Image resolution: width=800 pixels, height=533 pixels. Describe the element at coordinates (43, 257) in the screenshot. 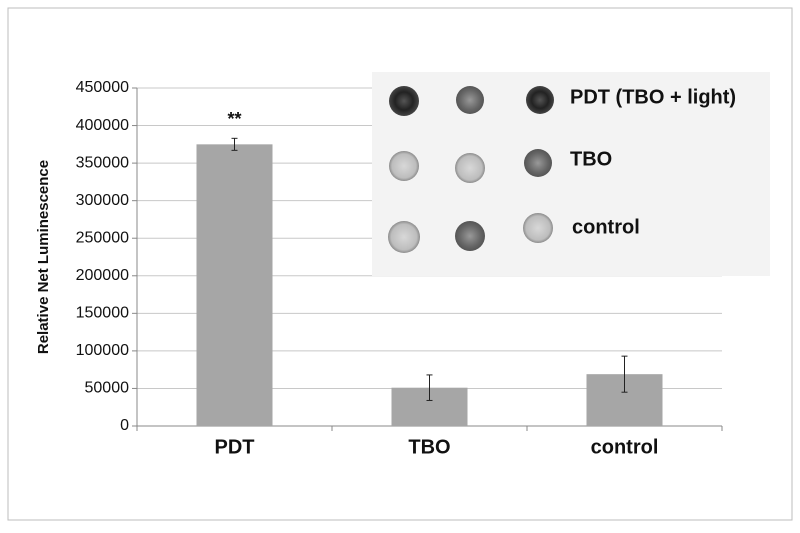

I see `y-axis-title: Relative Net Luminescence` at that location.